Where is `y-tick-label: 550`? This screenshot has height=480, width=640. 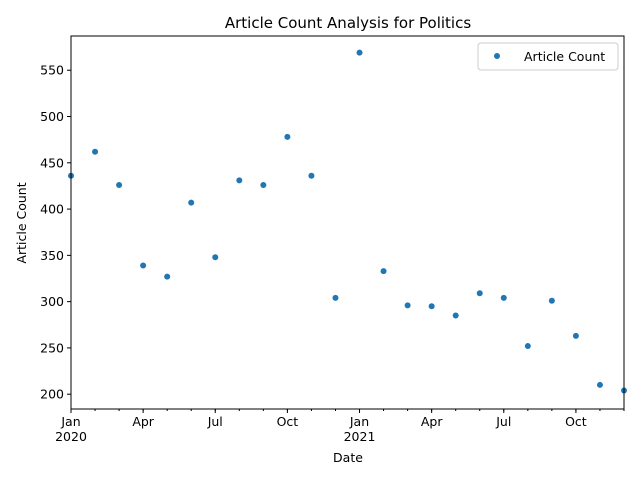 y-tick-label: 550 is located at coordinates (52, 70).